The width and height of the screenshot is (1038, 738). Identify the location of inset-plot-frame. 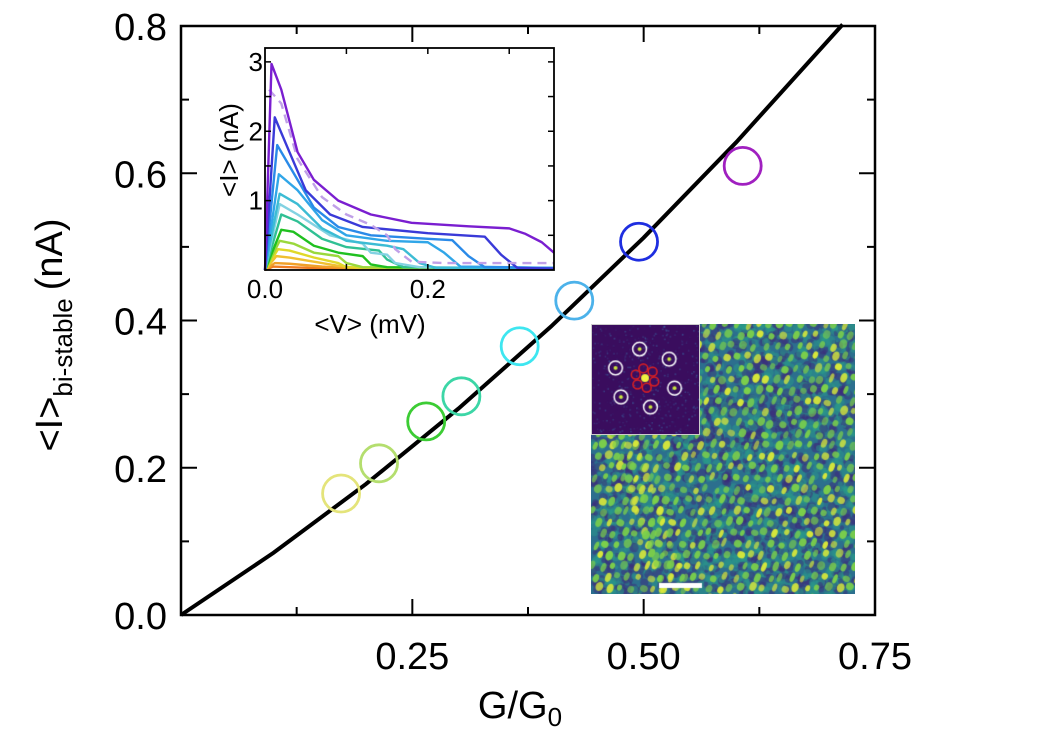
(409, 159).